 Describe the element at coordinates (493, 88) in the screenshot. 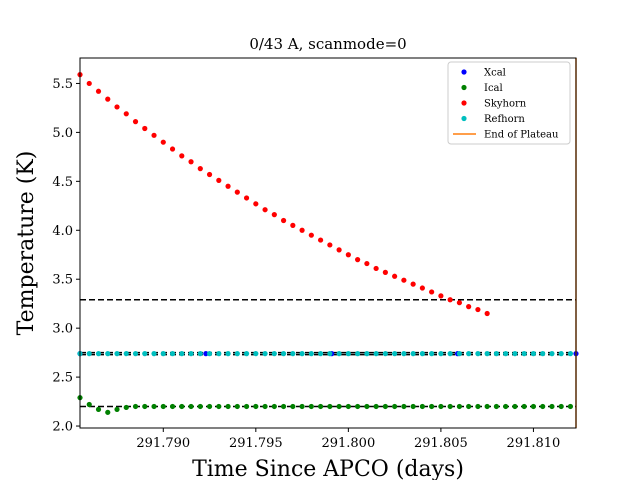

I see `legend-label-ical: Ical` at that location.